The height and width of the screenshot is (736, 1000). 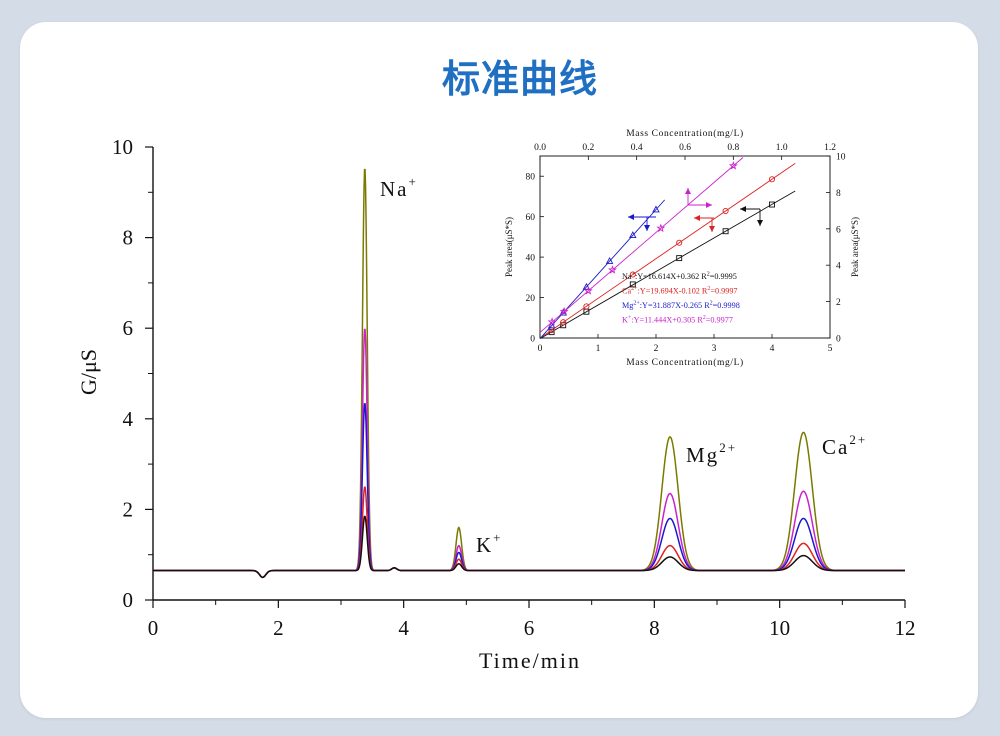 I want to click on inset-right-y-tick-label: 4, so click(x=838, y=267).